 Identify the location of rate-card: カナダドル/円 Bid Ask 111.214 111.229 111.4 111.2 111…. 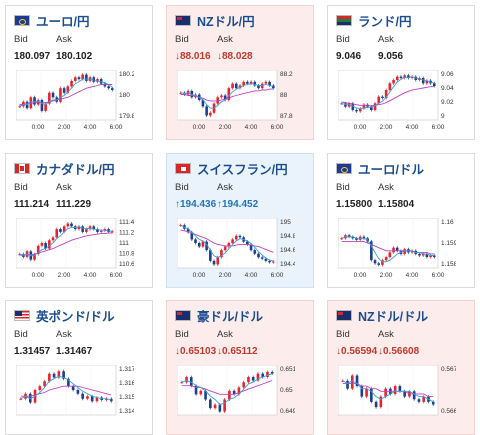
(79, 220).